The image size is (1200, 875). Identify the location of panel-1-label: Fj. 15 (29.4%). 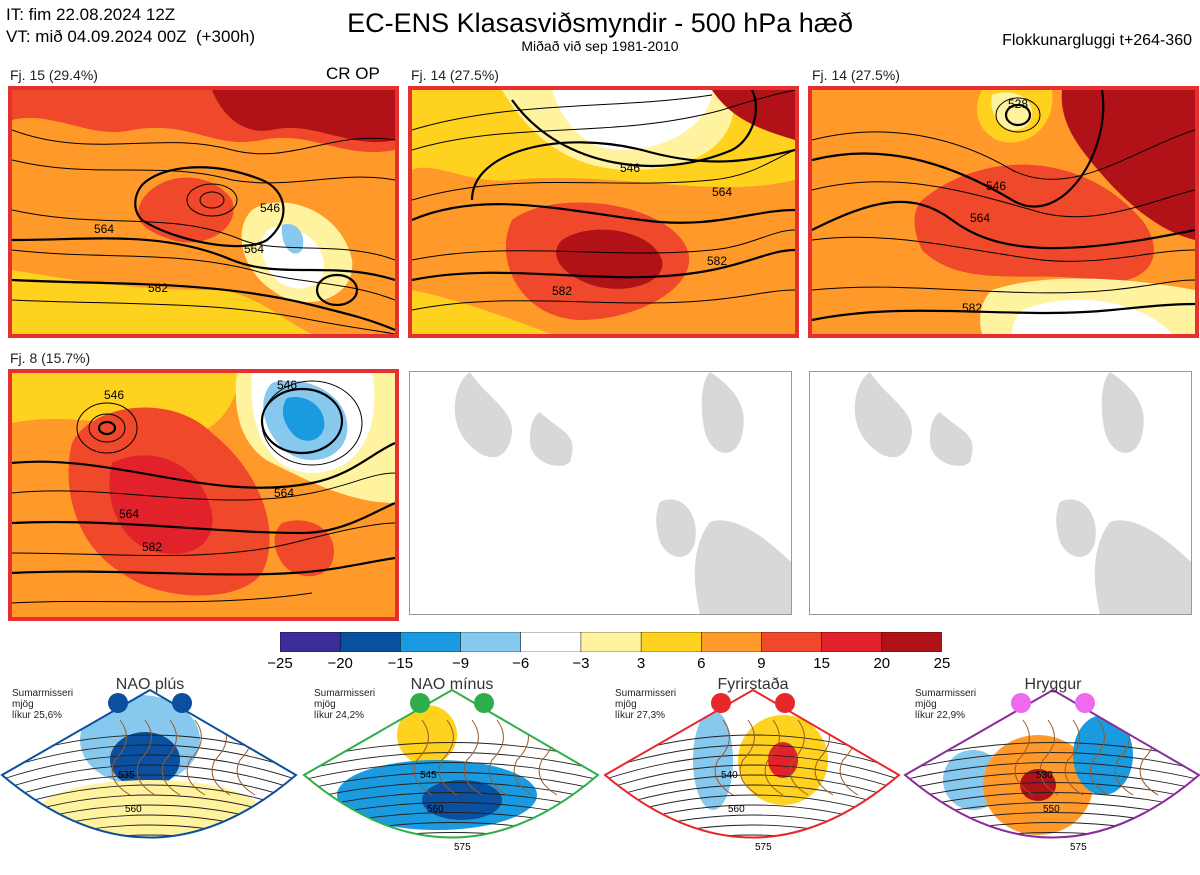
(54, 75).